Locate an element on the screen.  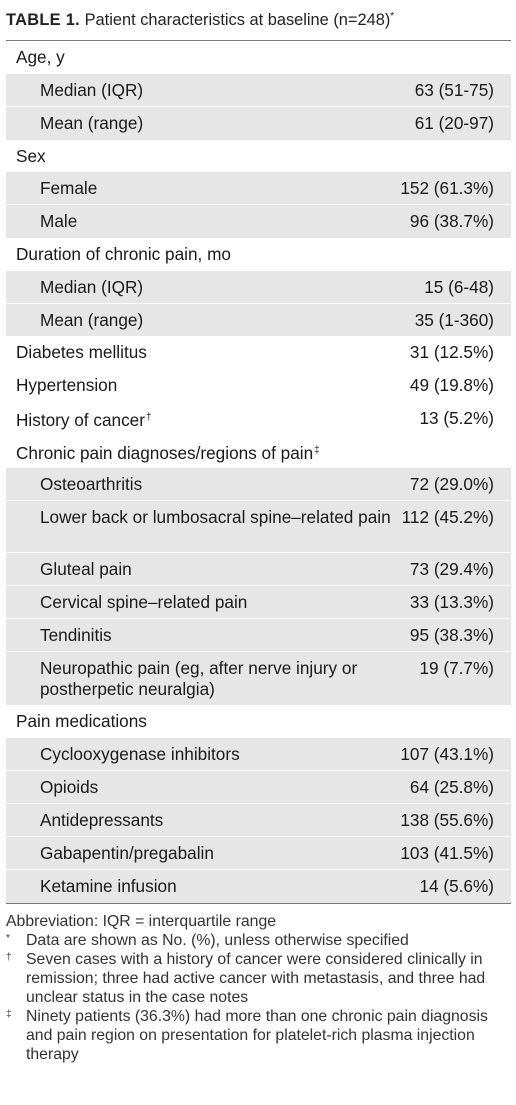
row-label: Male is located at coordinates (59, 221).